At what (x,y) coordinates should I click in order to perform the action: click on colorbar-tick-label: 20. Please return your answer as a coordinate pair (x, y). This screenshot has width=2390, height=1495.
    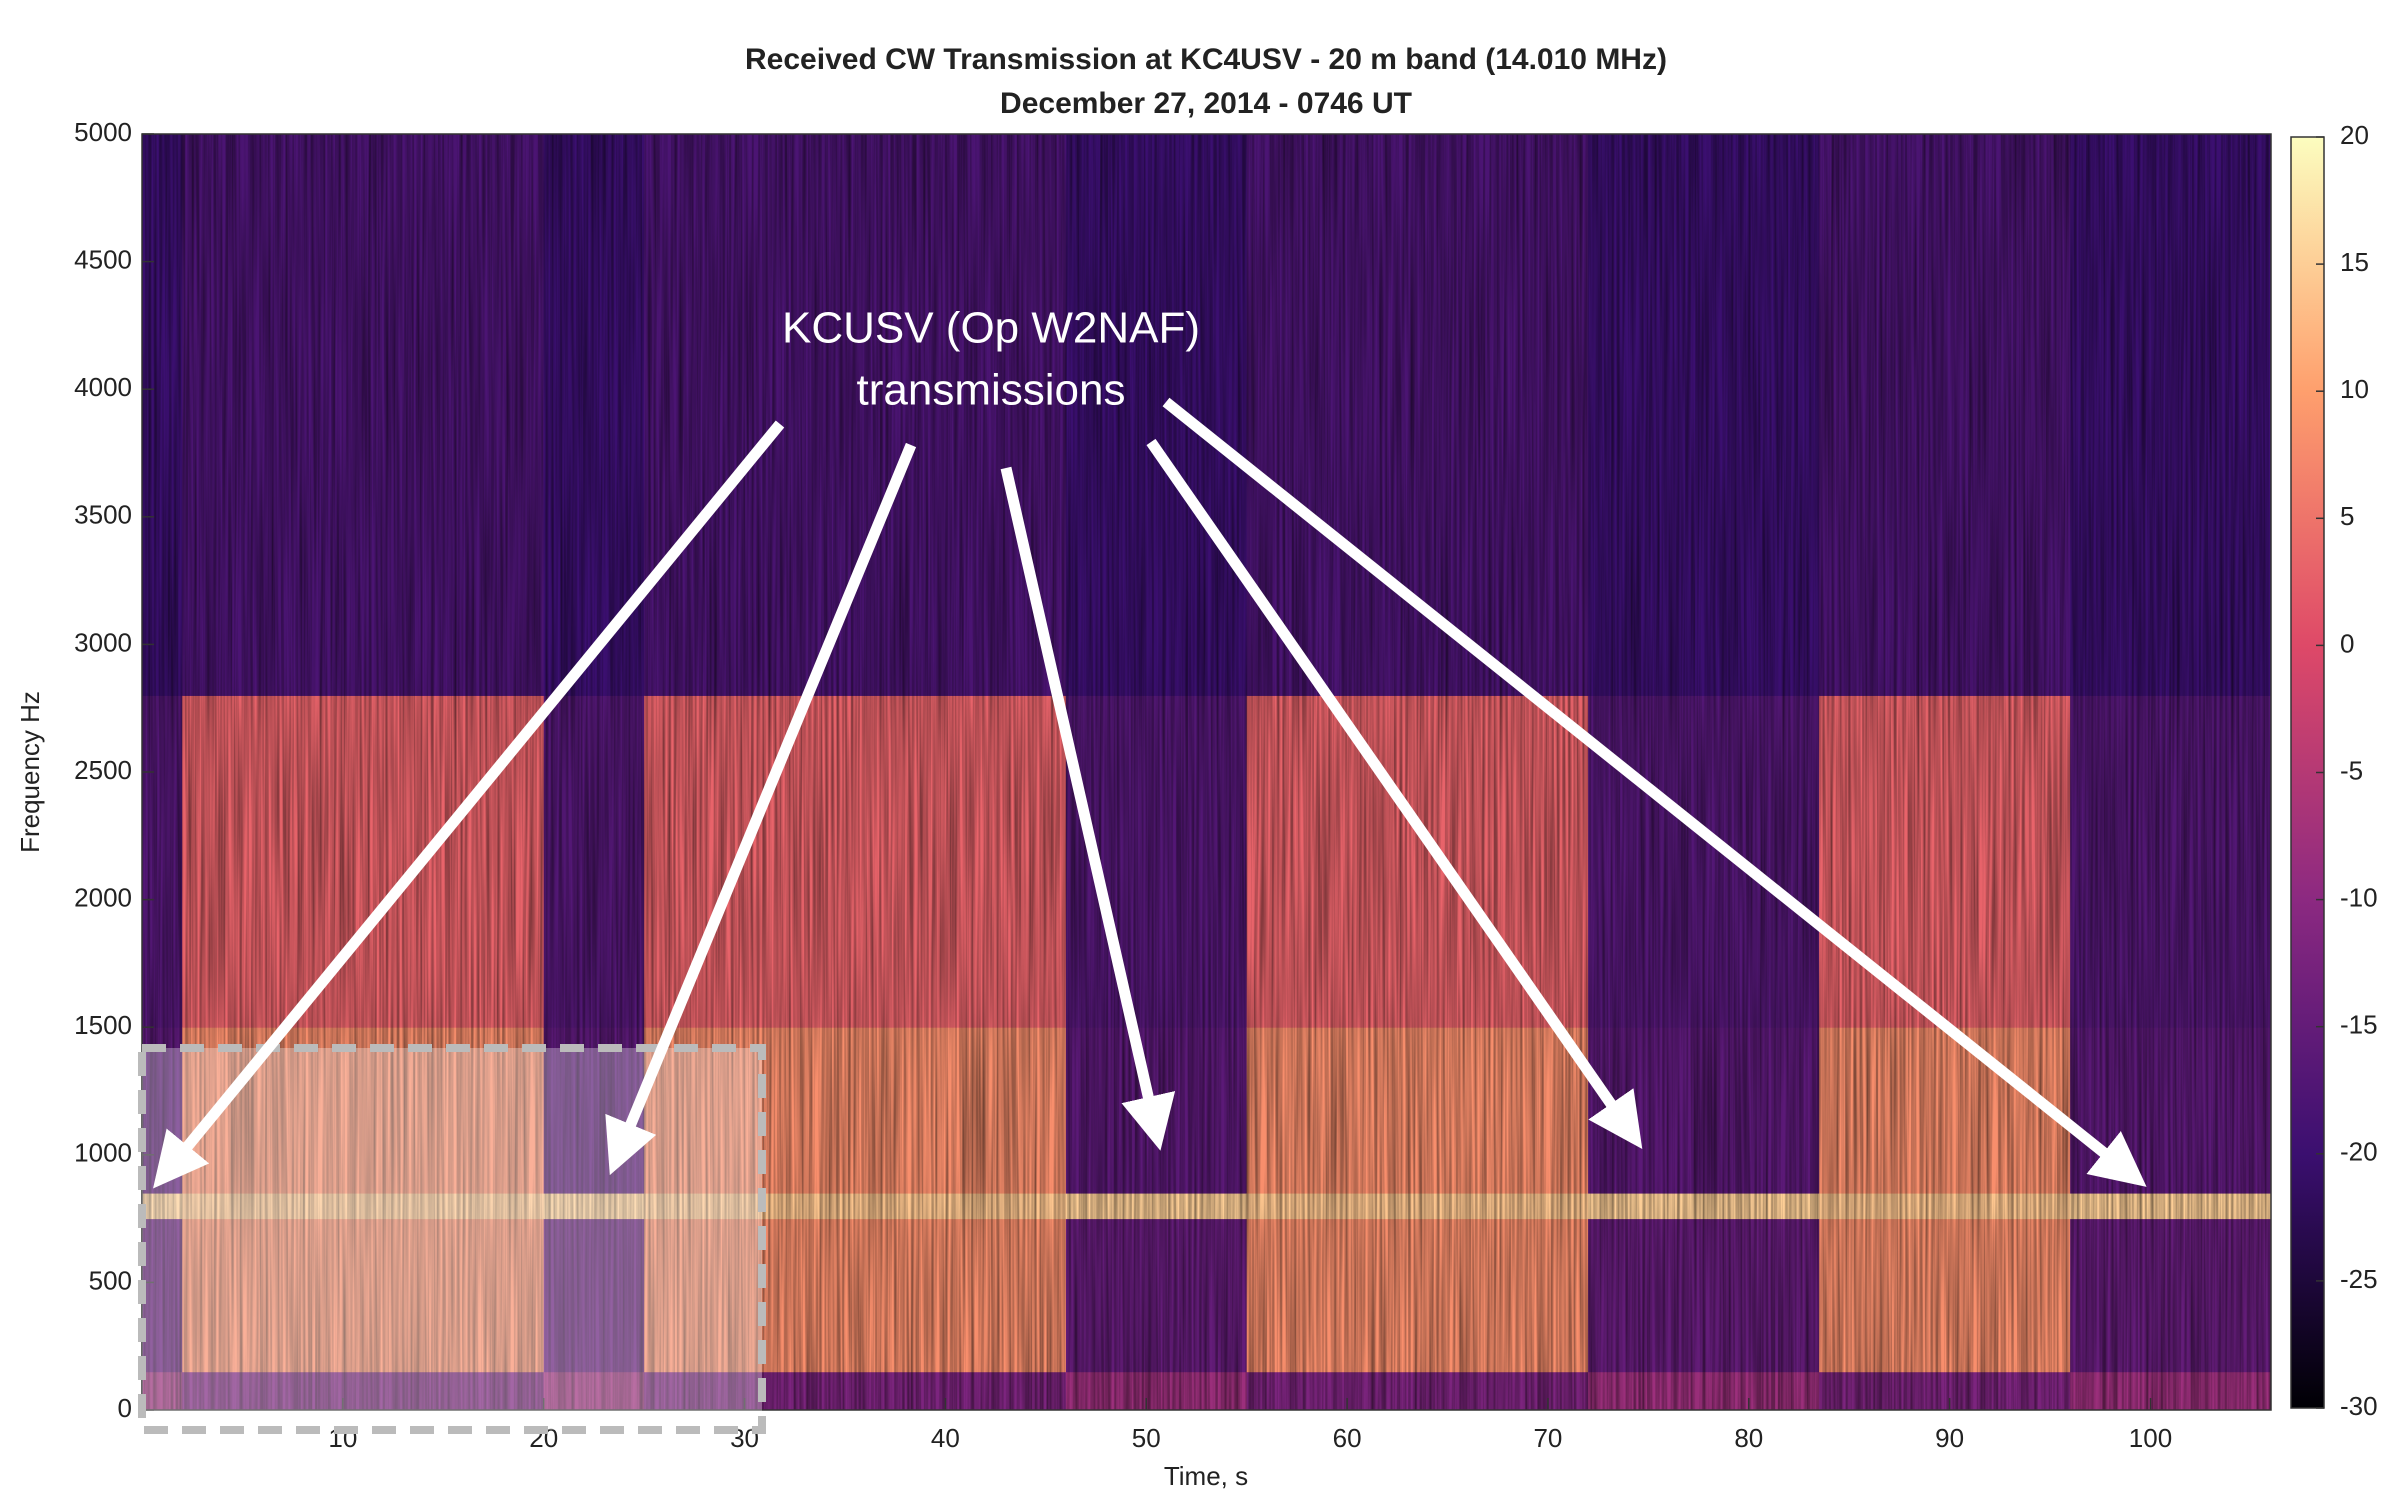
    Looking at the image, I should click on (2354, 135).